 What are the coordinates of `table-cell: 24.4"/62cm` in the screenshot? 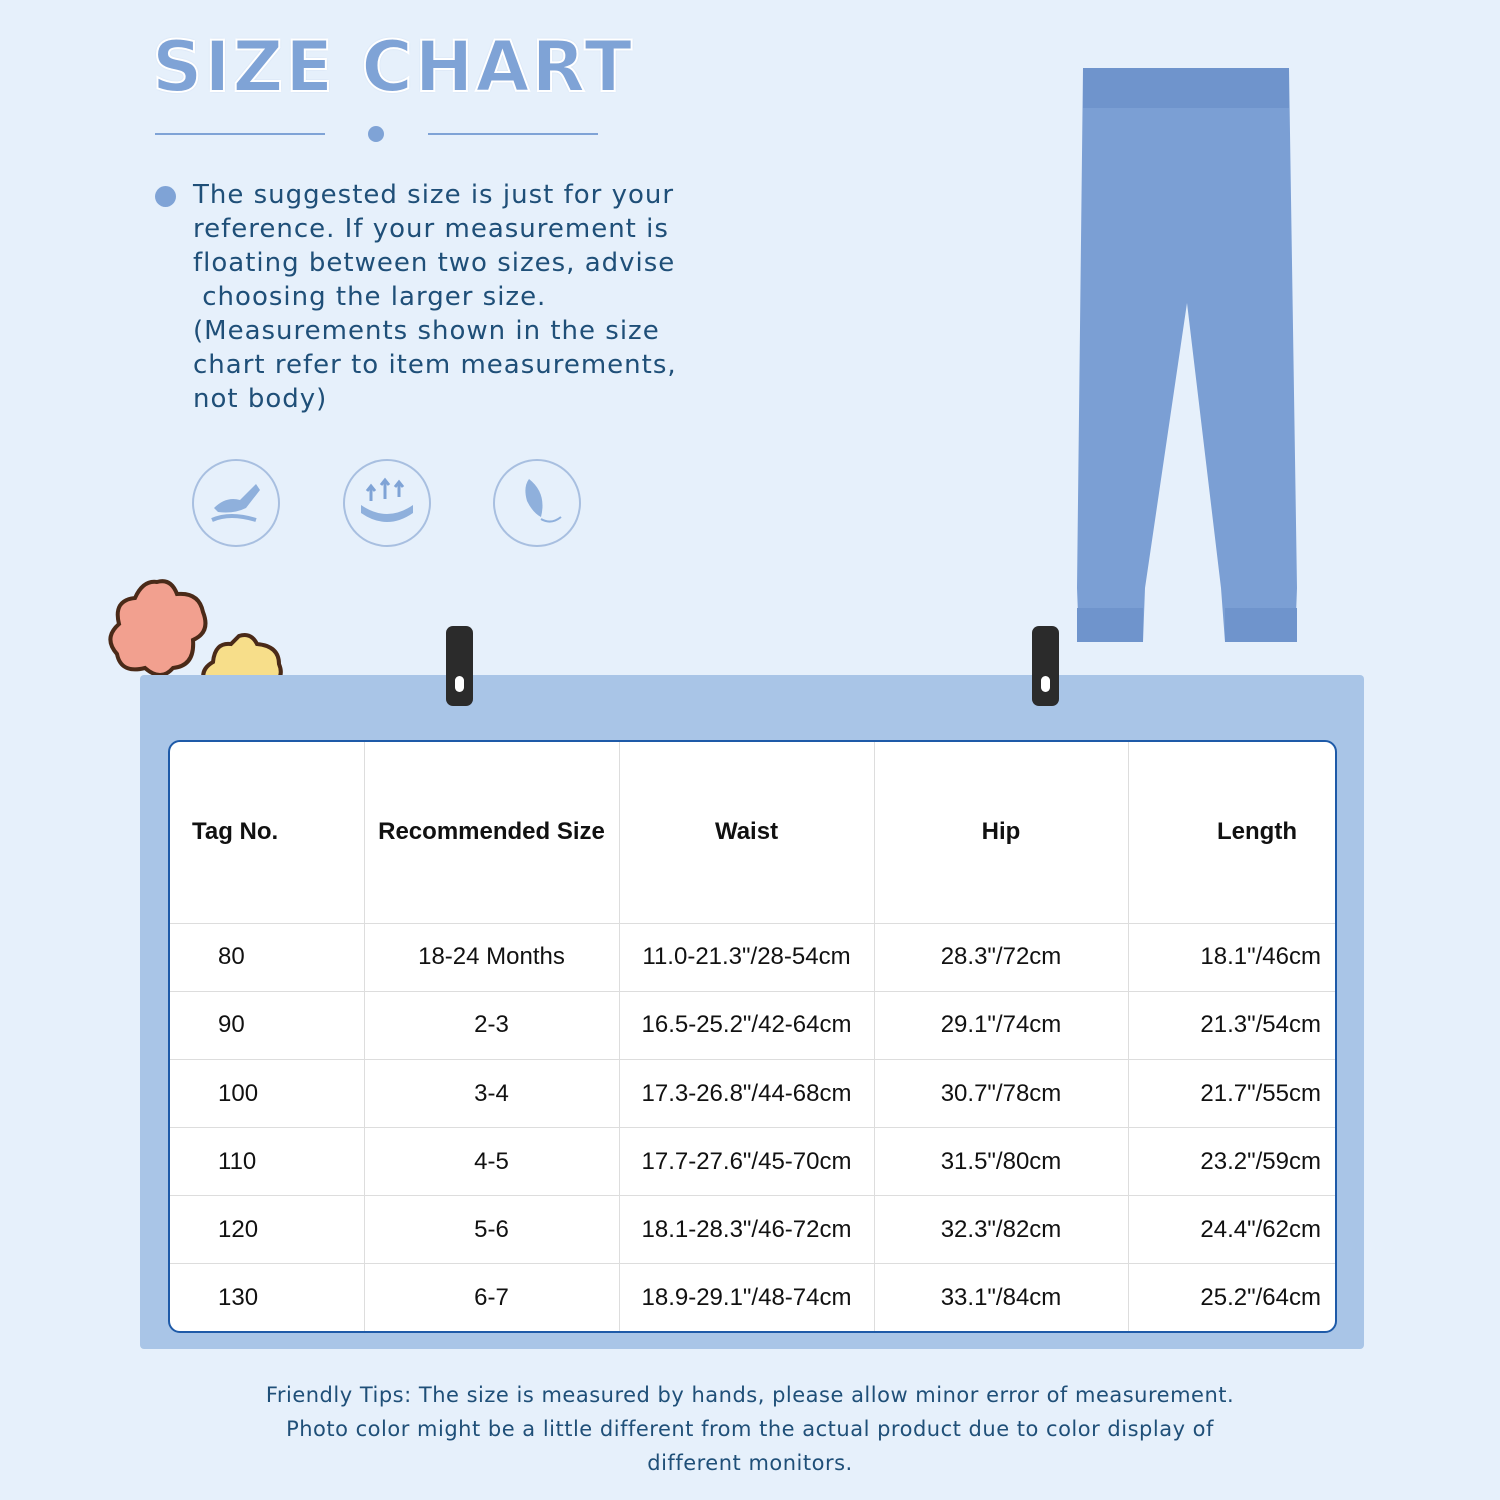 It's located at (1231, 1230).